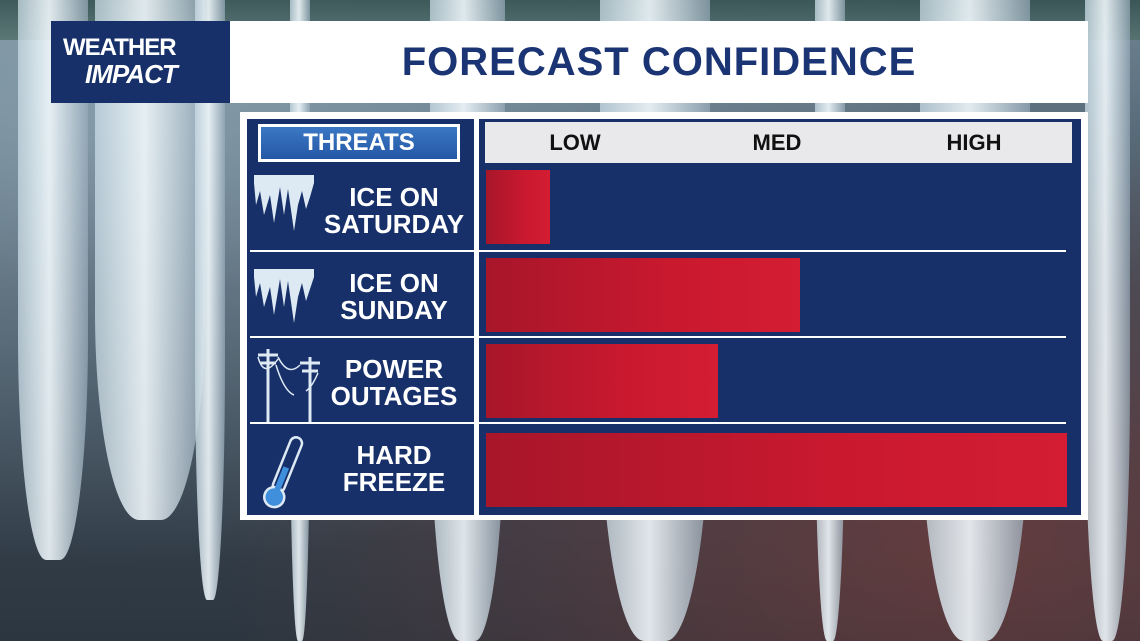 This screenshot has height=641, width=1140. Describe the element at coordinates (288, 386) in the screenshot. I see `power-lines-icon` at that location.